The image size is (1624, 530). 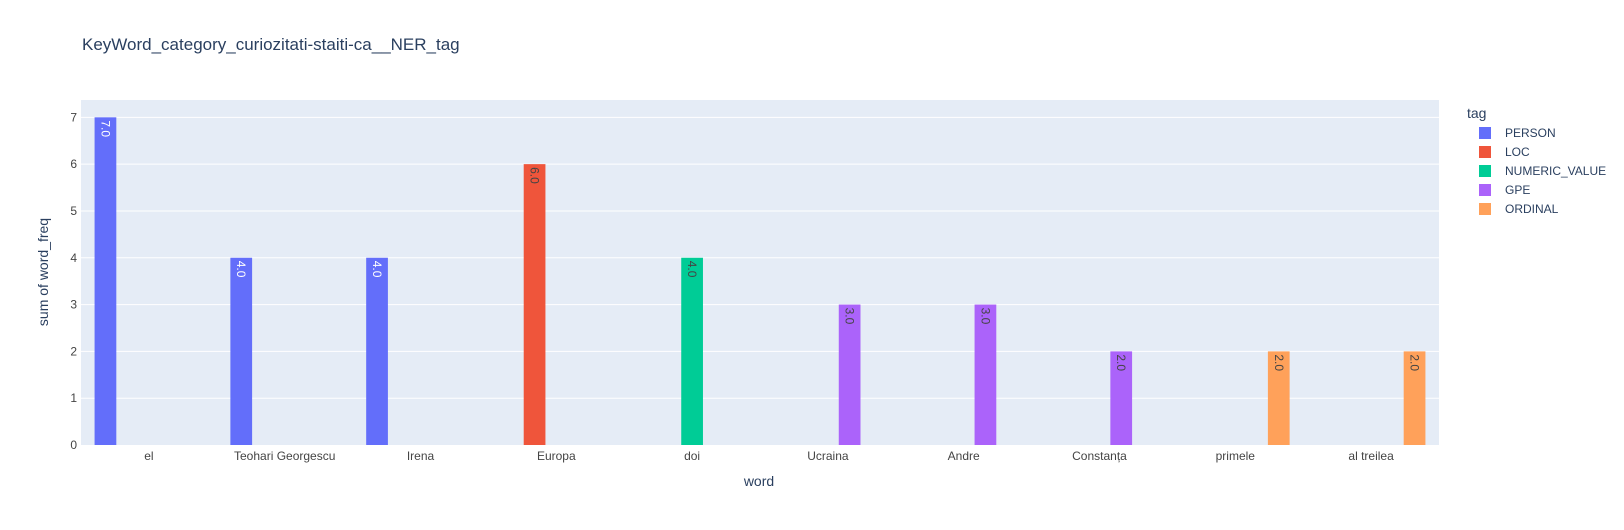 I want to click on bar-value-label: 6.0, so click(x=535, y=175).